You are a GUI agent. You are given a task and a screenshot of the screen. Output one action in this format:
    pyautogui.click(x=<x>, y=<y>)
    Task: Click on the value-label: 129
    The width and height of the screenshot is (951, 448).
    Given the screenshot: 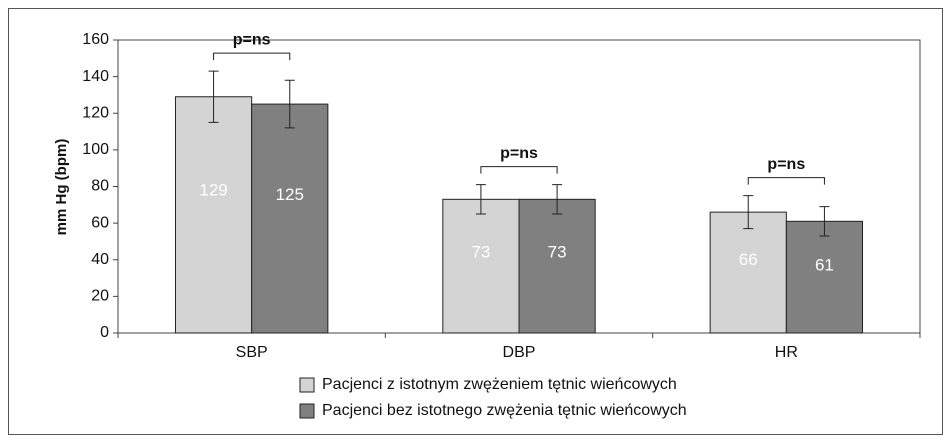 What is the action you would take?
    pyautogui.click(x=213, y=190)
    